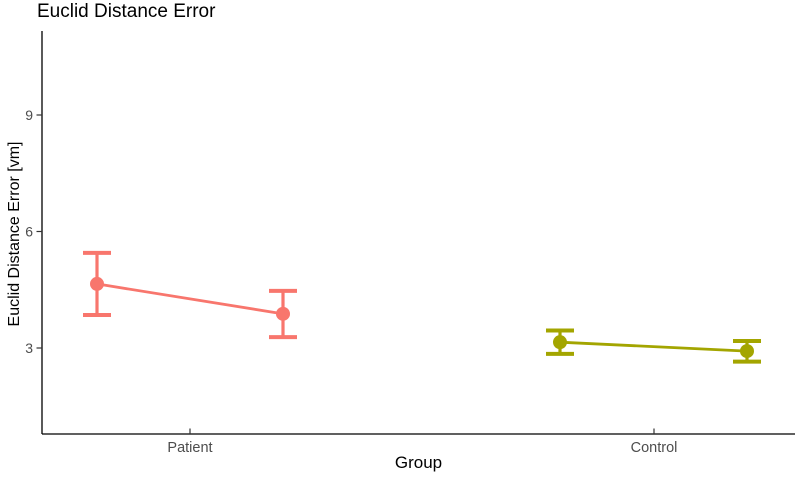  What do you see at coordinates (29, 232) in the screenshot?
I see `y-tick-label: 6` at bounding box center [29, 232].